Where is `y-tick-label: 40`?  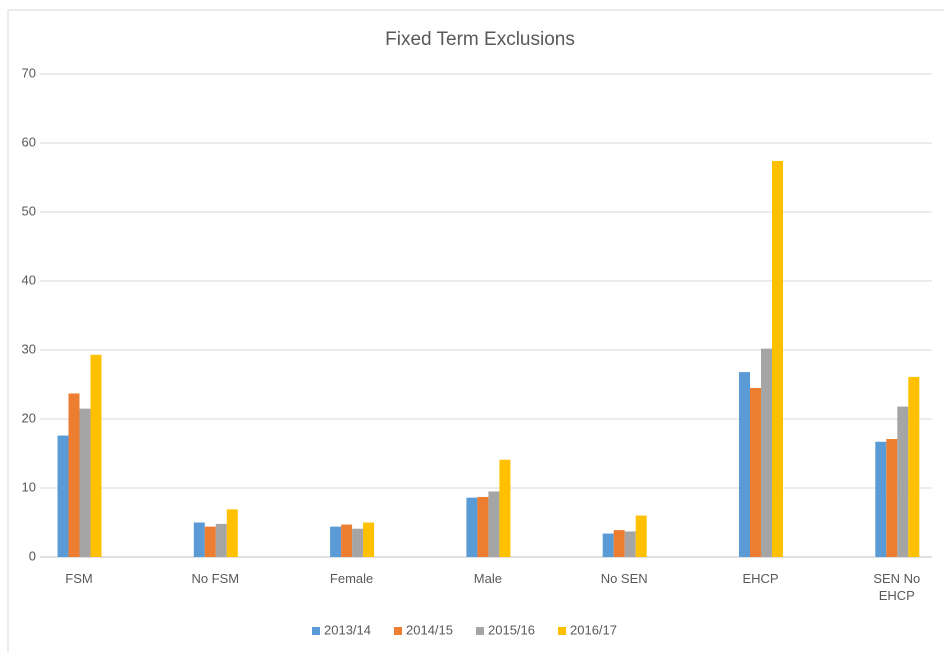
y-tick-label: 40 is located at coordinates (29, 279).